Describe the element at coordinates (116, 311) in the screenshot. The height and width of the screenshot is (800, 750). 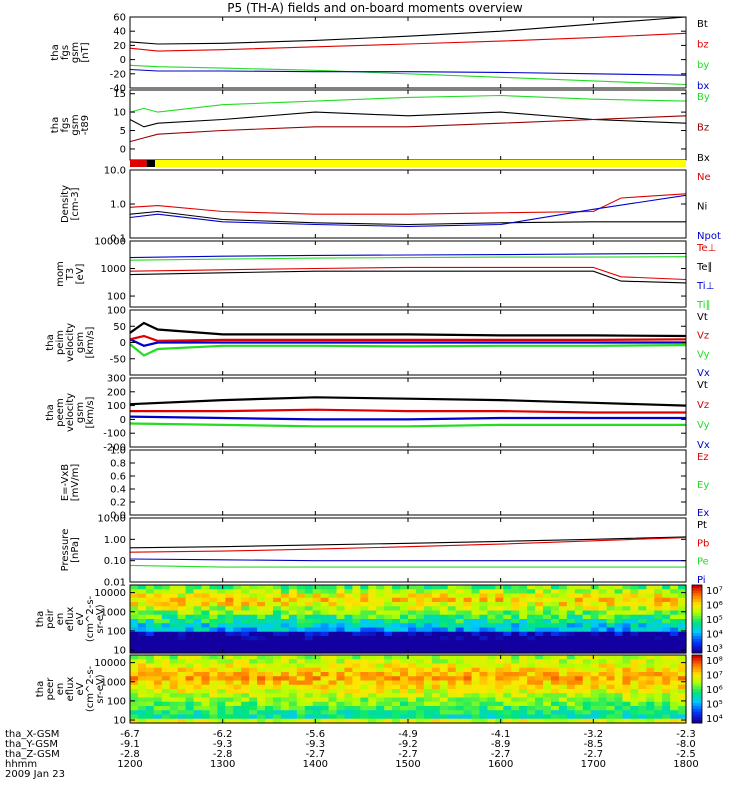
I see `y-tick-label: 100` at that location.